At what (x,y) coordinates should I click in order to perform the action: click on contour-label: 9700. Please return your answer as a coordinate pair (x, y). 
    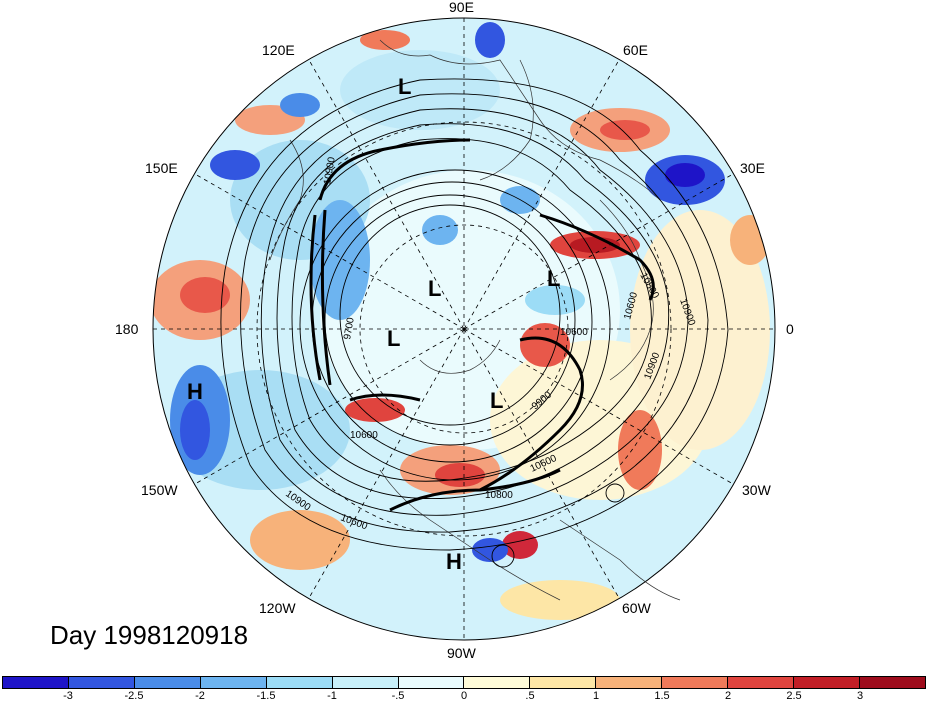
    Looking at the image, I should click on (349, 328).